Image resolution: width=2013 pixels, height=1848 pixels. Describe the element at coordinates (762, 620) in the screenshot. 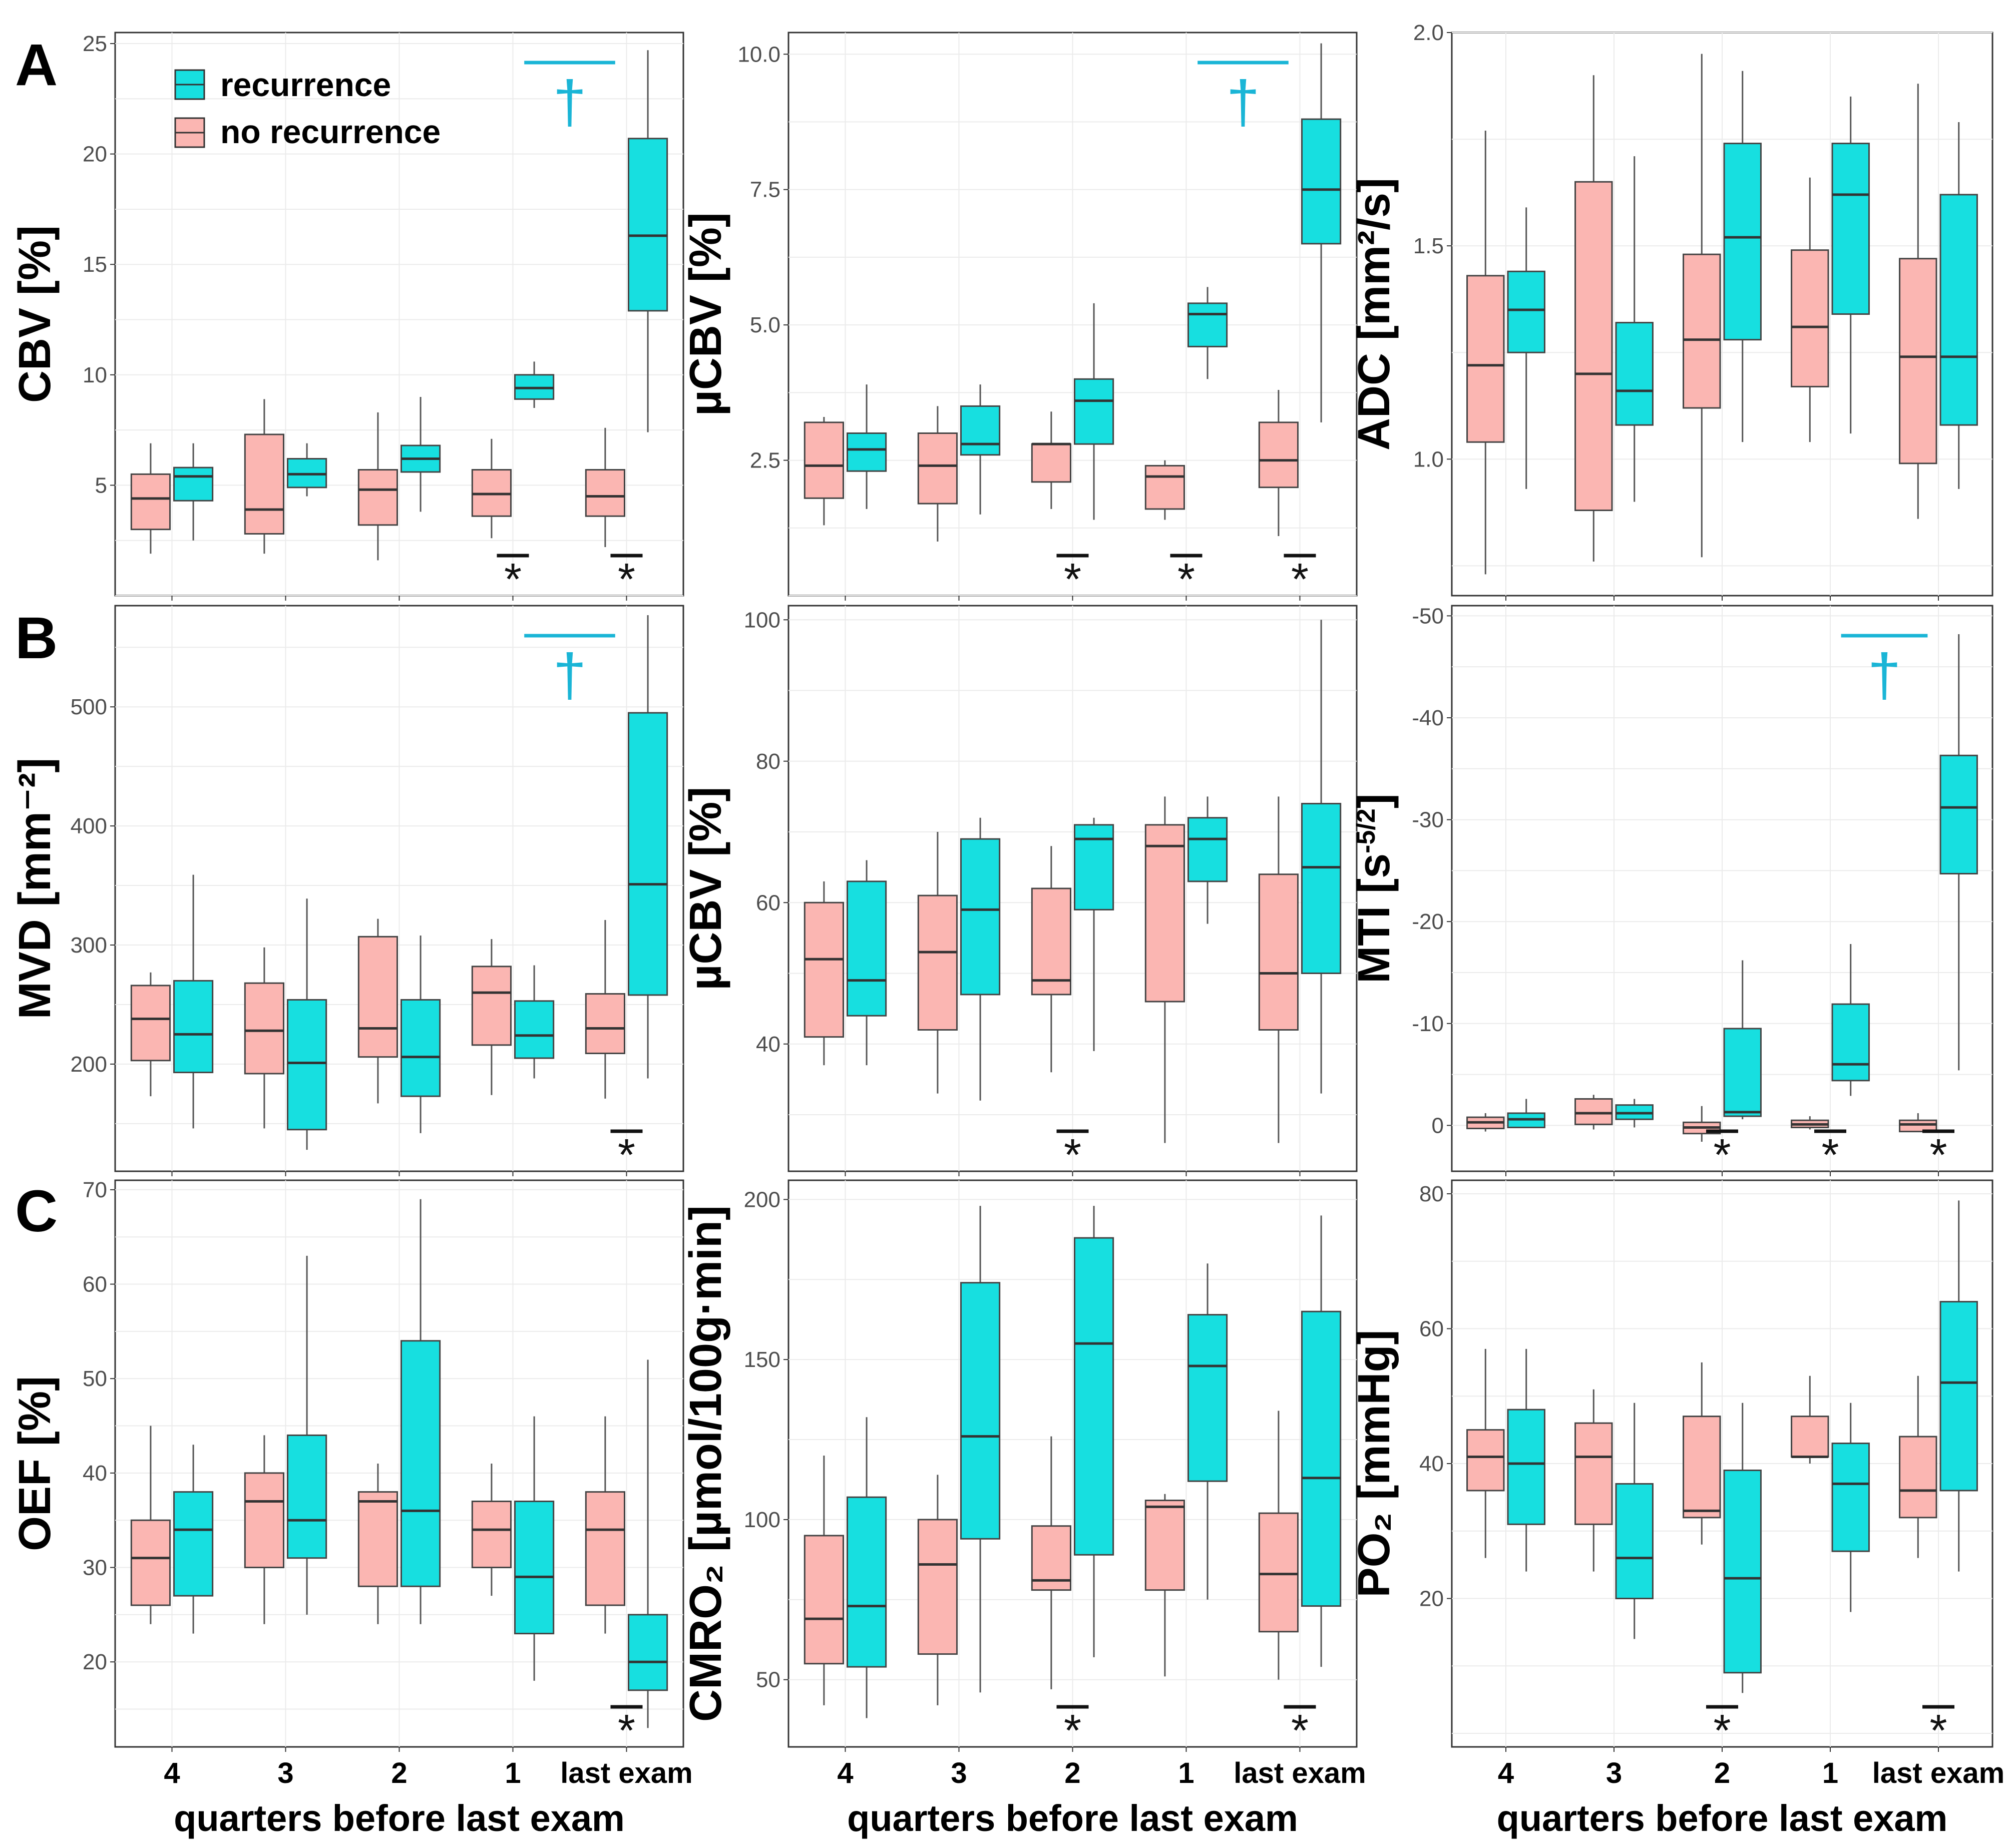

I see `y-tick-label: 100` at that location.